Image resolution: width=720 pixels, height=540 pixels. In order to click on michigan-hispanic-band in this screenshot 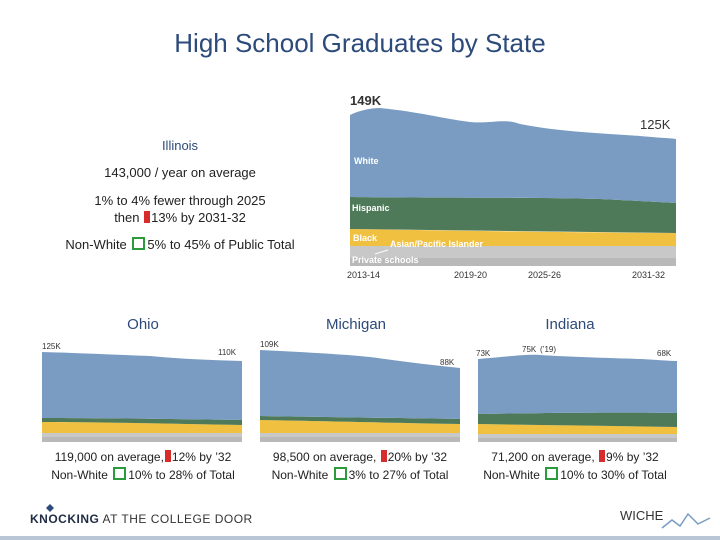, I will do `click(360, 420)`.